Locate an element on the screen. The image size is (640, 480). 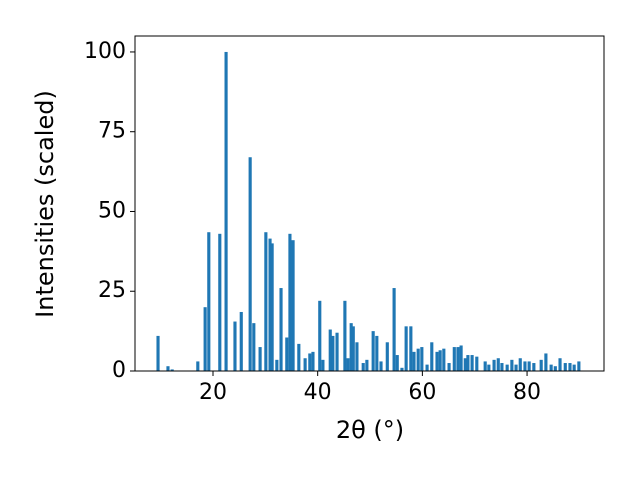
x-tick-label: 80 is located at coordinates (527, 392).